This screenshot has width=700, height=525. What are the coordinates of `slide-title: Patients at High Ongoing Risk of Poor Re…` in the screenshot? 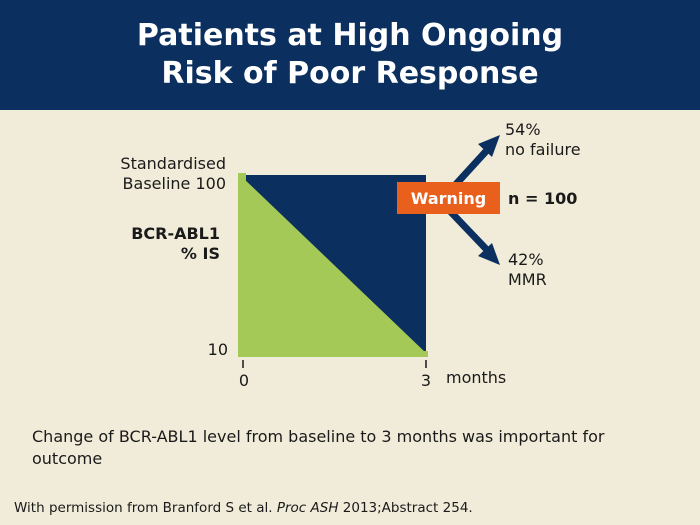 It's located at (350, 55).